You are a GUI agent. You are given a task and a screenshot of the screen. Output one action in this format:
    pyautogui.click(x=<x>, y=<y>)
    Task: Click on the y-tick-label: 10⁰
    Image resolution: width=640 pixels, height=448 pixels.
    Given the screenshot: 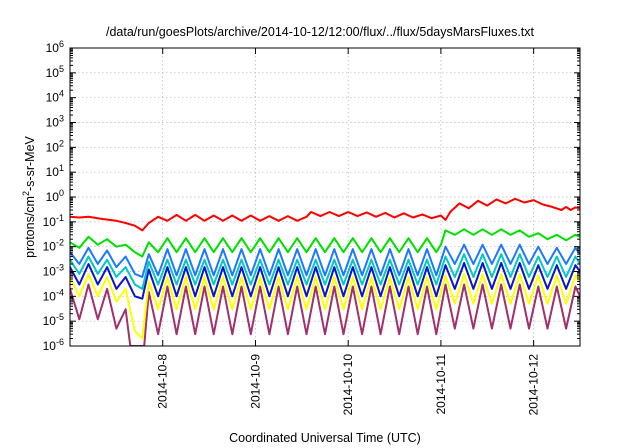 What is the action you would take?
    pyautogui.click(x=55, y=196)
    